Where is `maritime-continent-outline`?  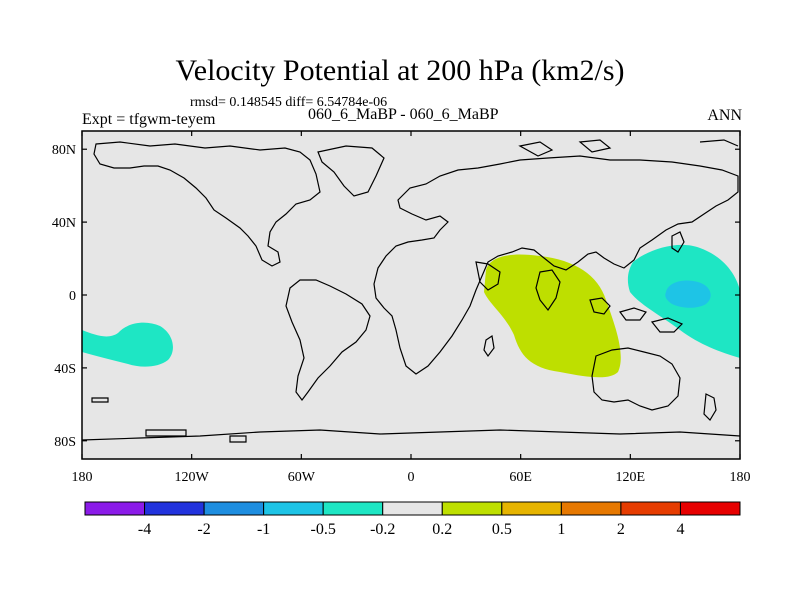
maritime-continent-outline is located at coordinates (636, 315).